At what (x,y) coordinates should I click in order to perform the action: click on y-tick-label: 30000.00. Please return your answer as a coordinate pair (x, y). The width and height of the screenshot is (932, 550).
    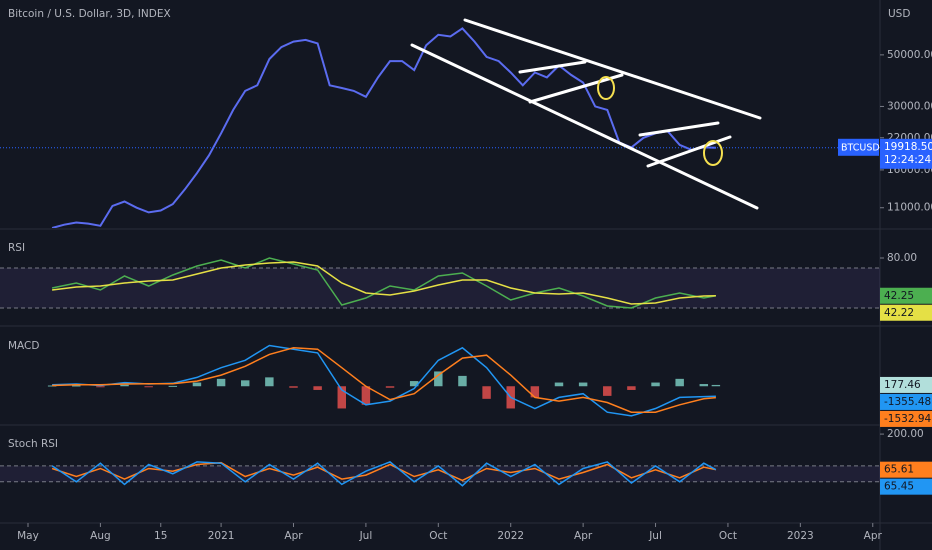
    Looking at the image, I should click on (909, 106).